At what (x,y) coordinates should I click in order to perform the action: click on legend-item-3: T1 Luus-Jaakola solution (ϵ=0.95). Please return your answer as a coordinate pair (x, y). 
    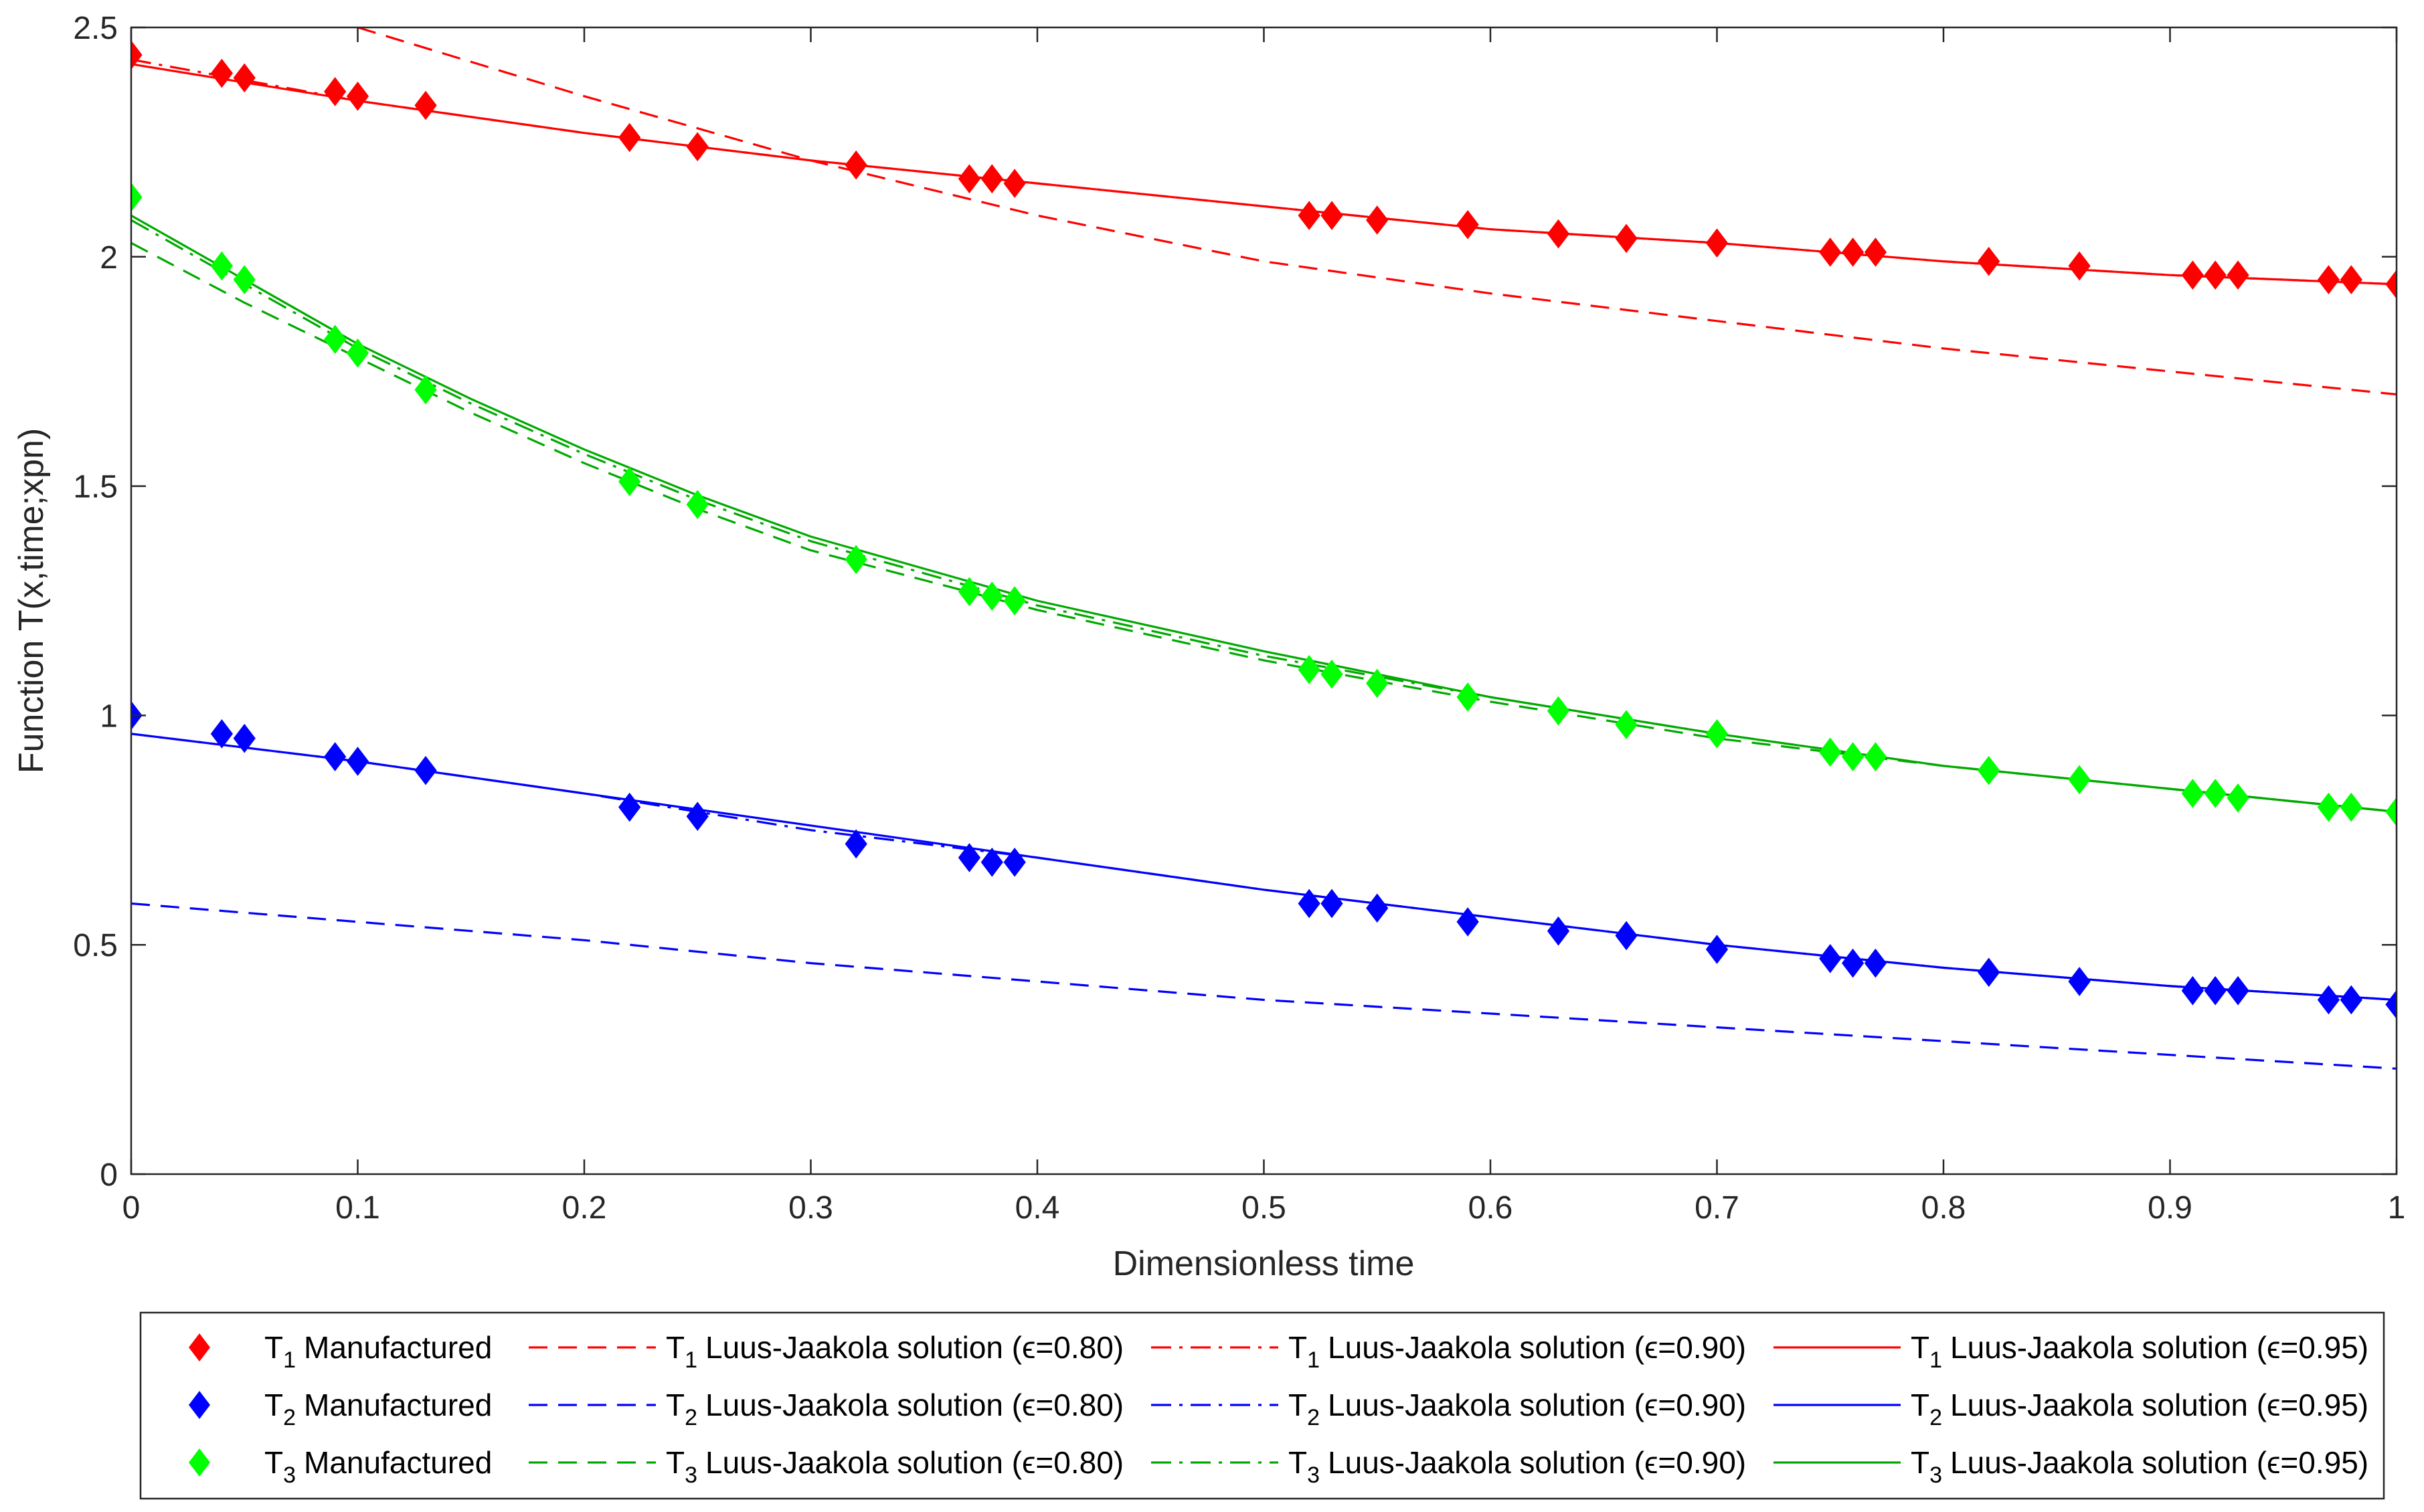
    Looking at the image, I should click on (2071, 1351).